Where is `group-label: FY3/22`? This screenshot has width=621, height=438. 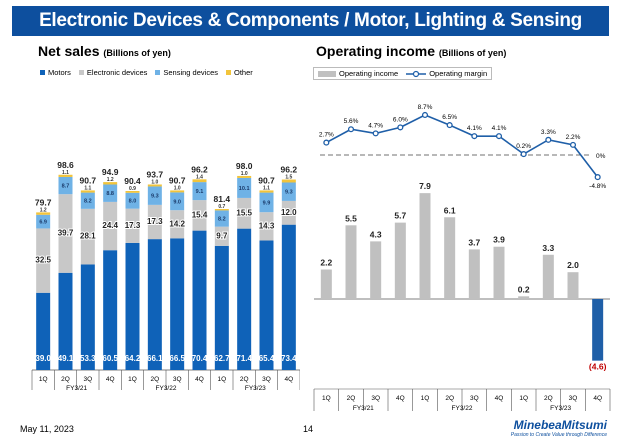 group-label: FY3/22 is located at coordinates (166, 388).